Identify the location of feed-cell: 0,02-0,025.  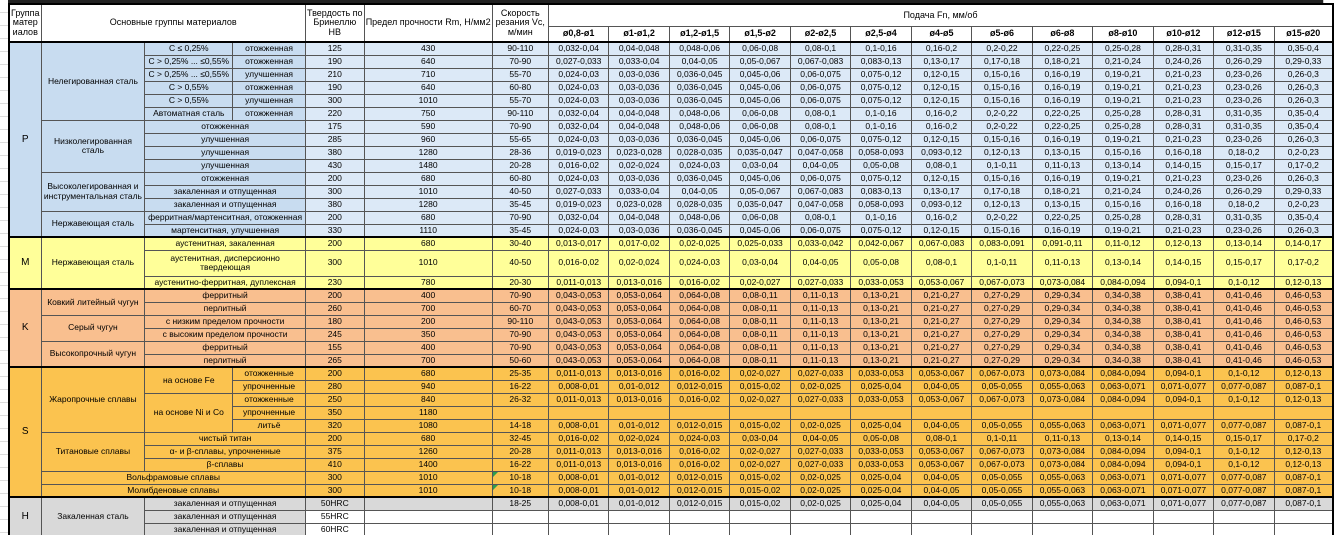
(820, 477).